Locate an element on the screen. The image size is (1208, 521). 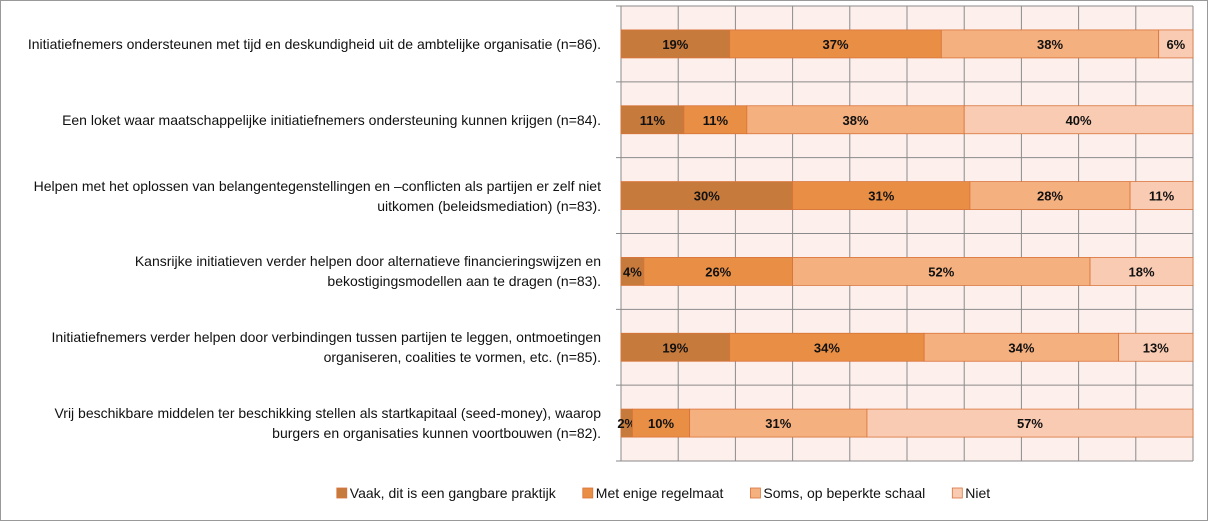
data-label: 57% is located at coordinates (1030, 423).